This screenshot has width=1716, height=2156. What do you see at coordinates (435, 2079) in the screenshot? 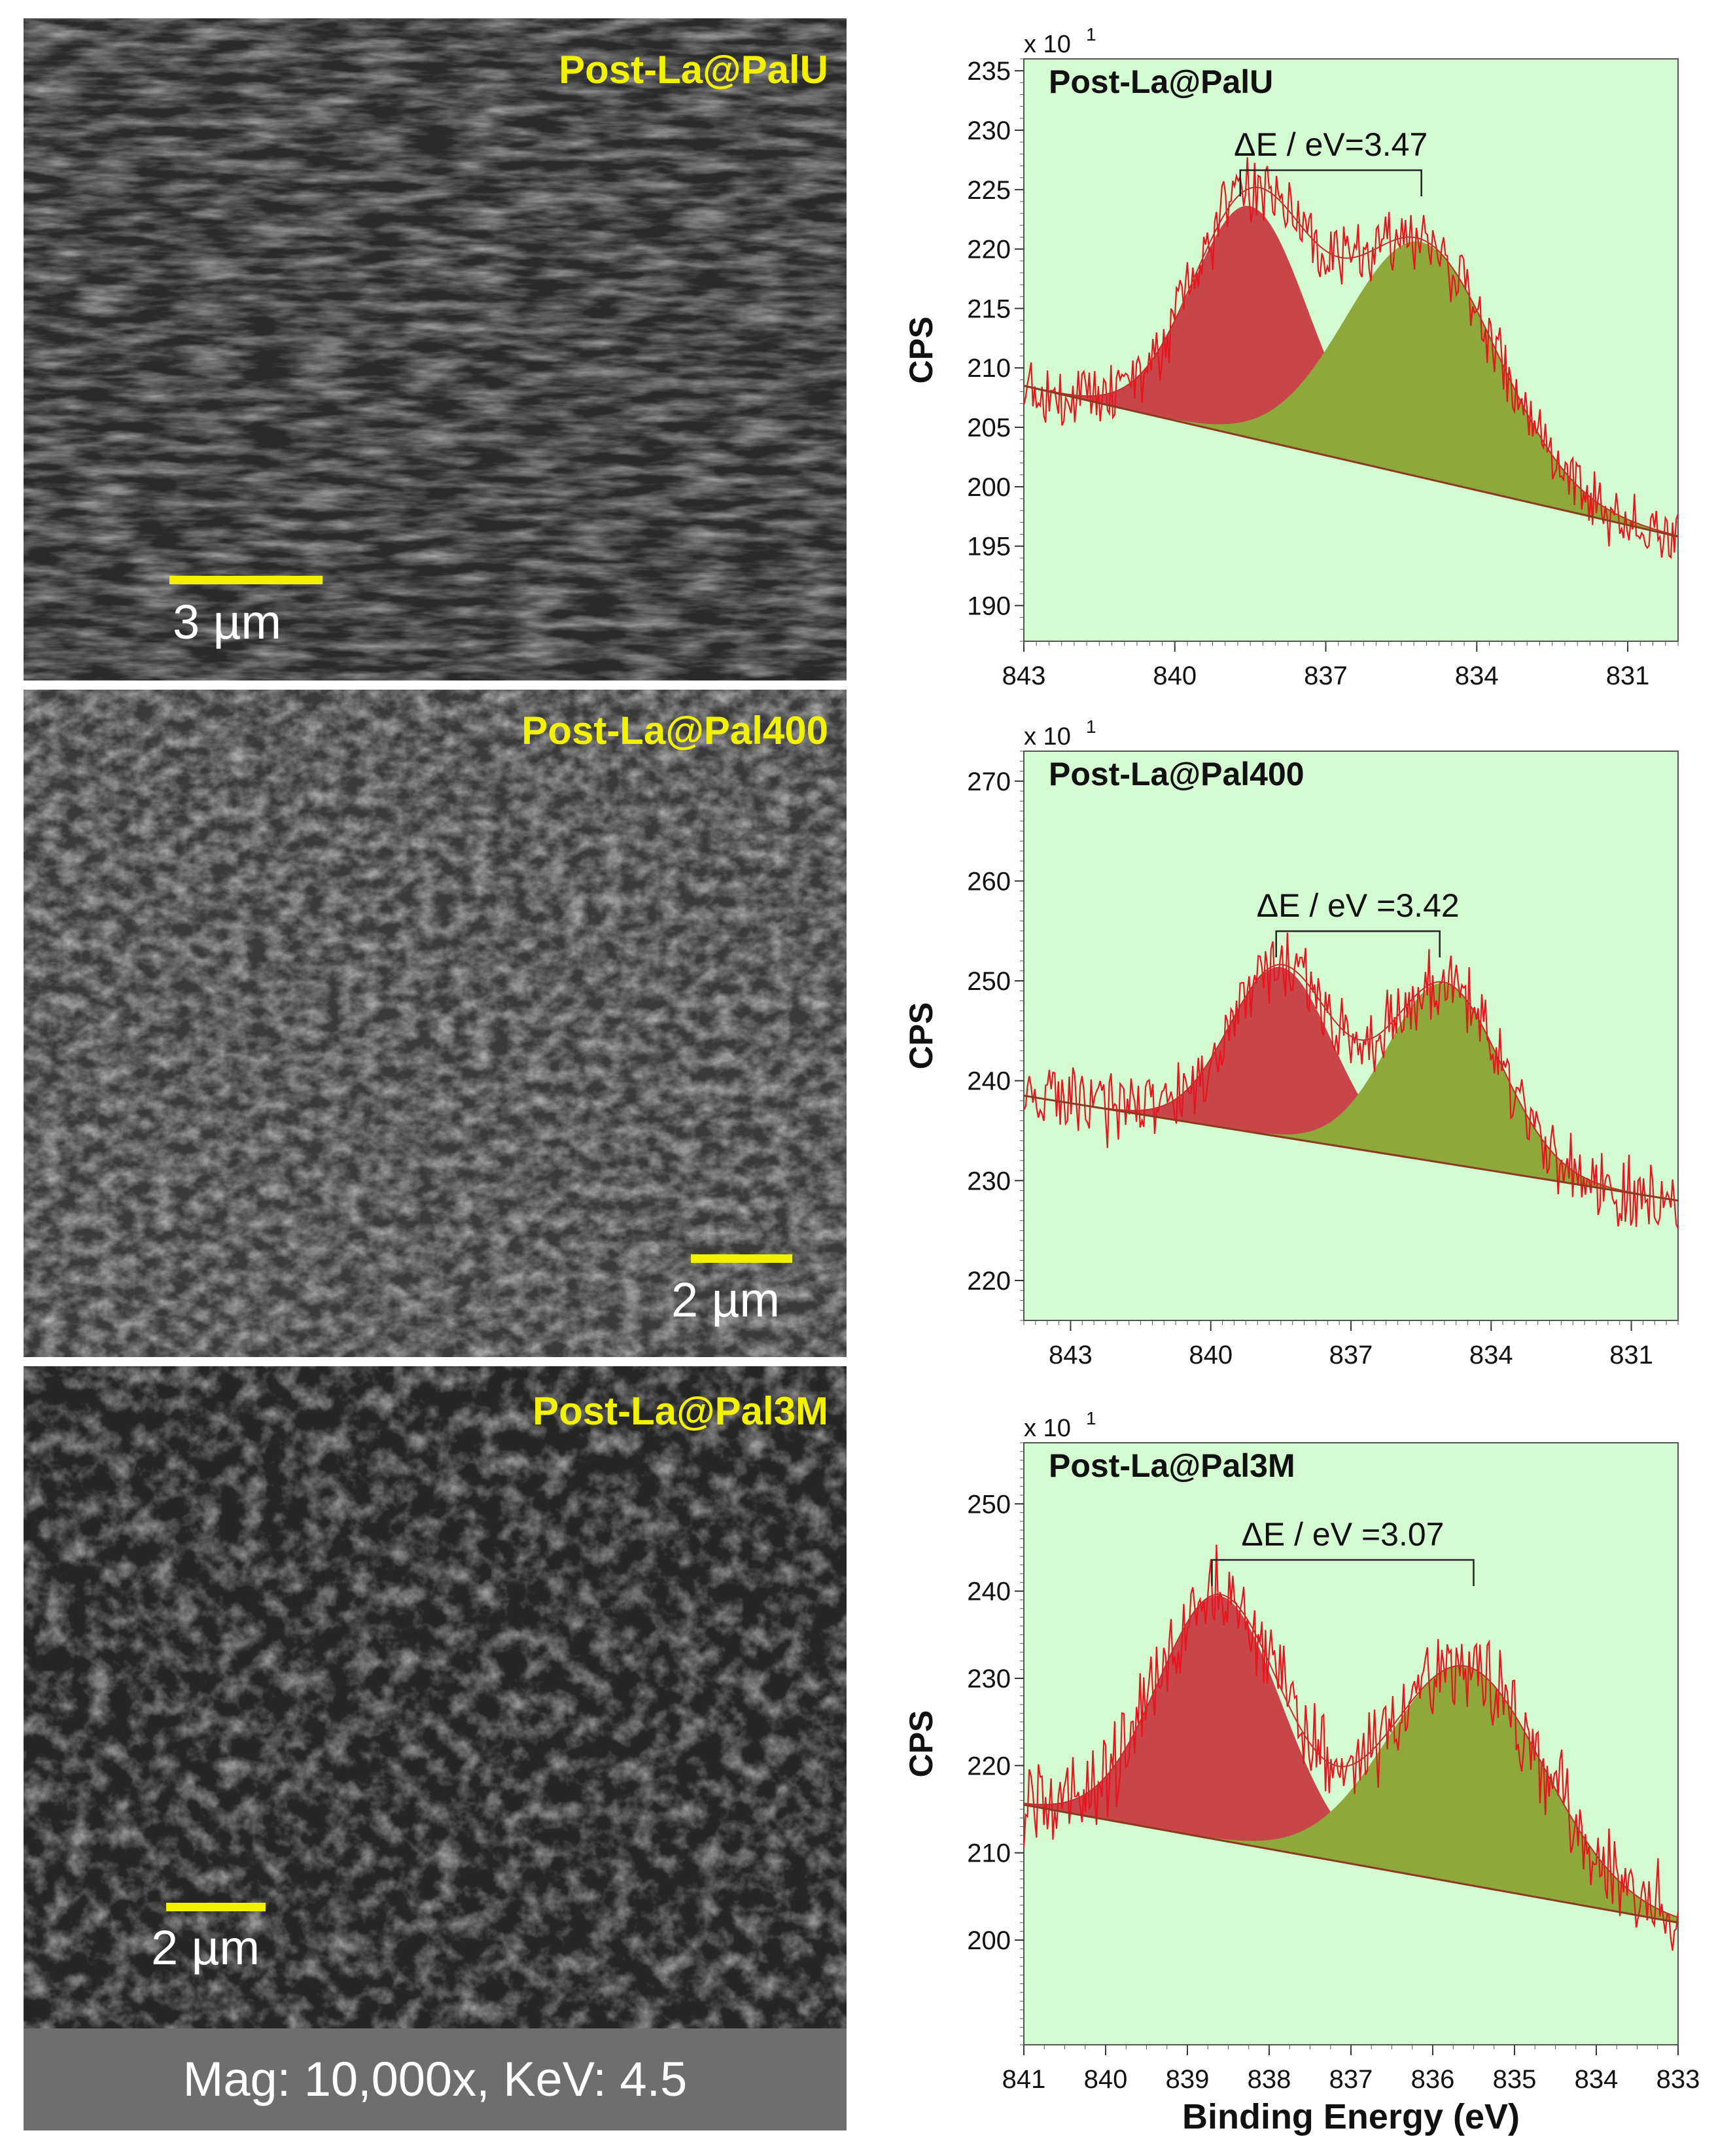
I see `sem-caption: Mag: 10,000x, KeV: 4.5` at bounding box center [435, 2079].